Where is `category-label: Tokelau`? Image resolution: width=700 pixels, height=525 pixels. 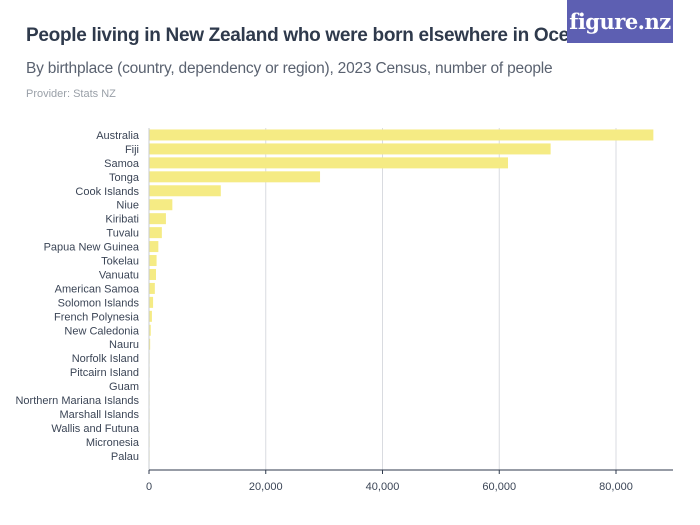
category-label: Tokelau is located at coordinates (120, 262).